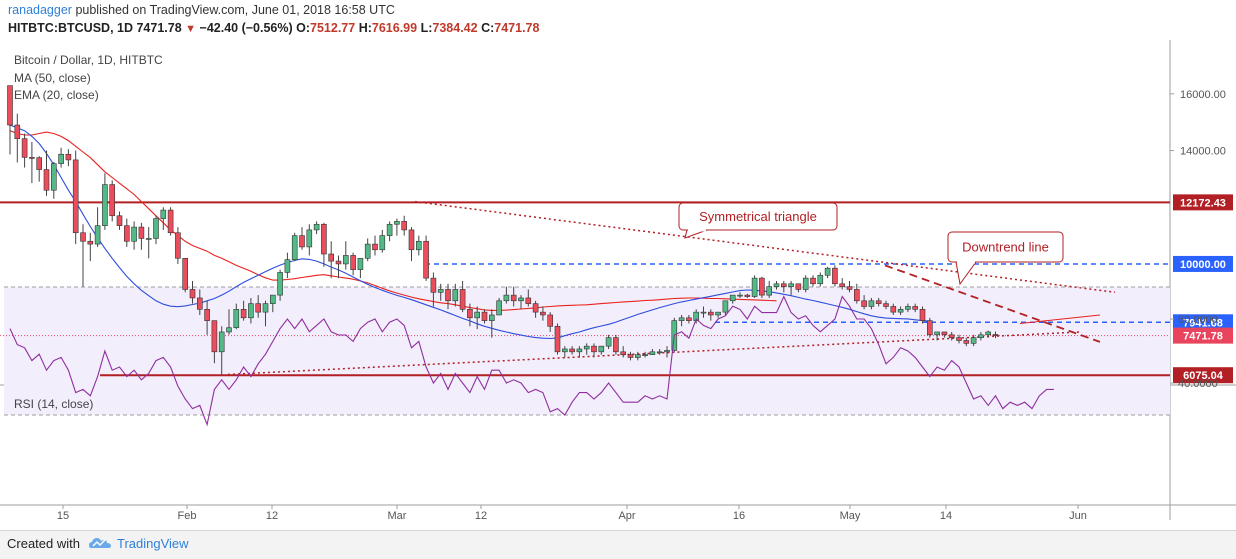 The width and height of the screenshot is (1236, 559). Describe the element at coordinates (394, 28) in the screenshot. I see `high-value: 7616.99` at that location.